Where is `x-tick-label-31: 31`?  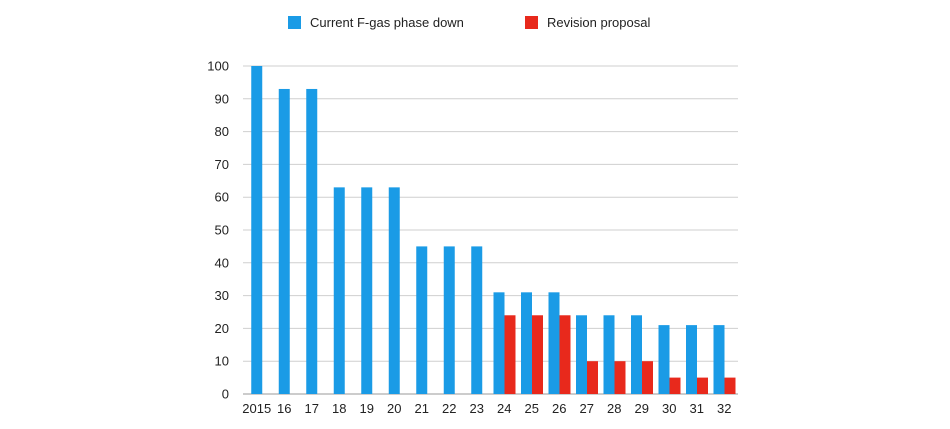 x-tick-label-31: 31 is located at coordinates (697, 408).